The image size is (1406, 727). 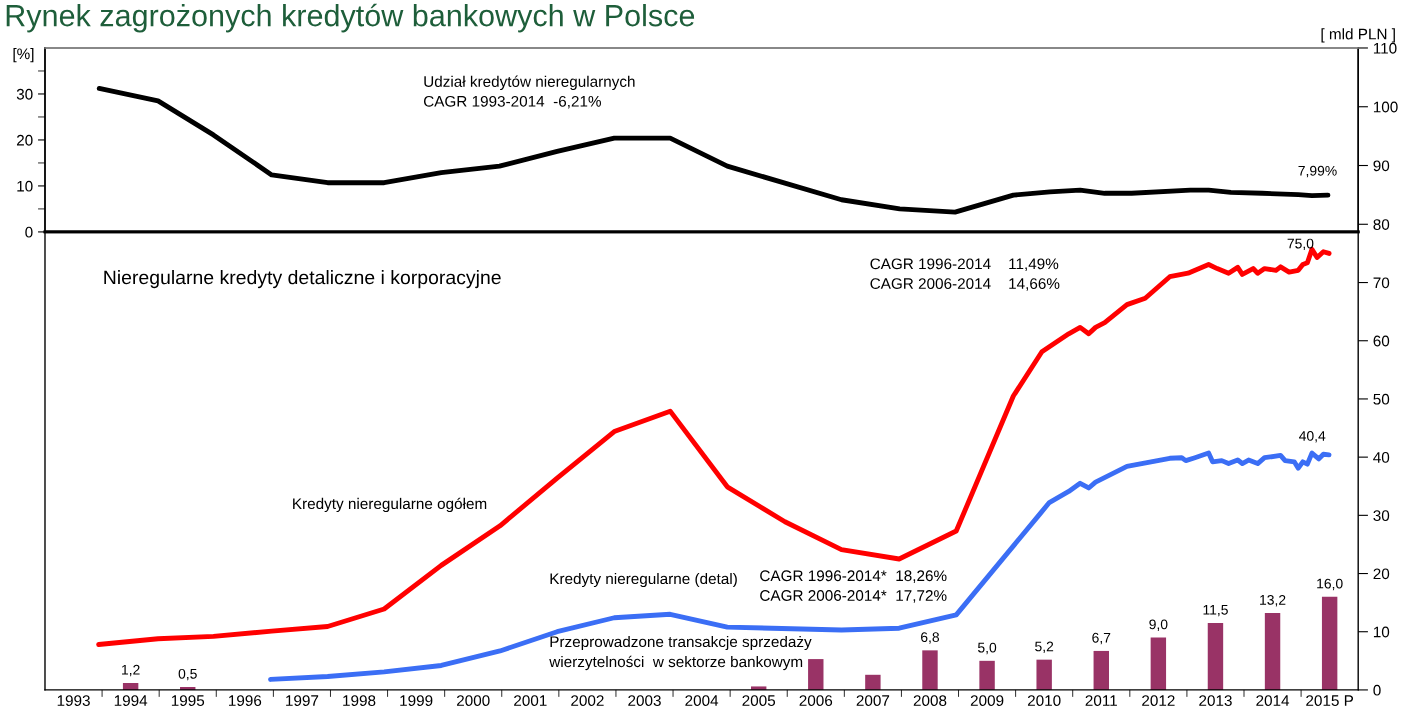 What do you see at coordinates (759, 701) in the screenshot?
I see `x-tick-label: 2005` at bounding box center [759, 701].